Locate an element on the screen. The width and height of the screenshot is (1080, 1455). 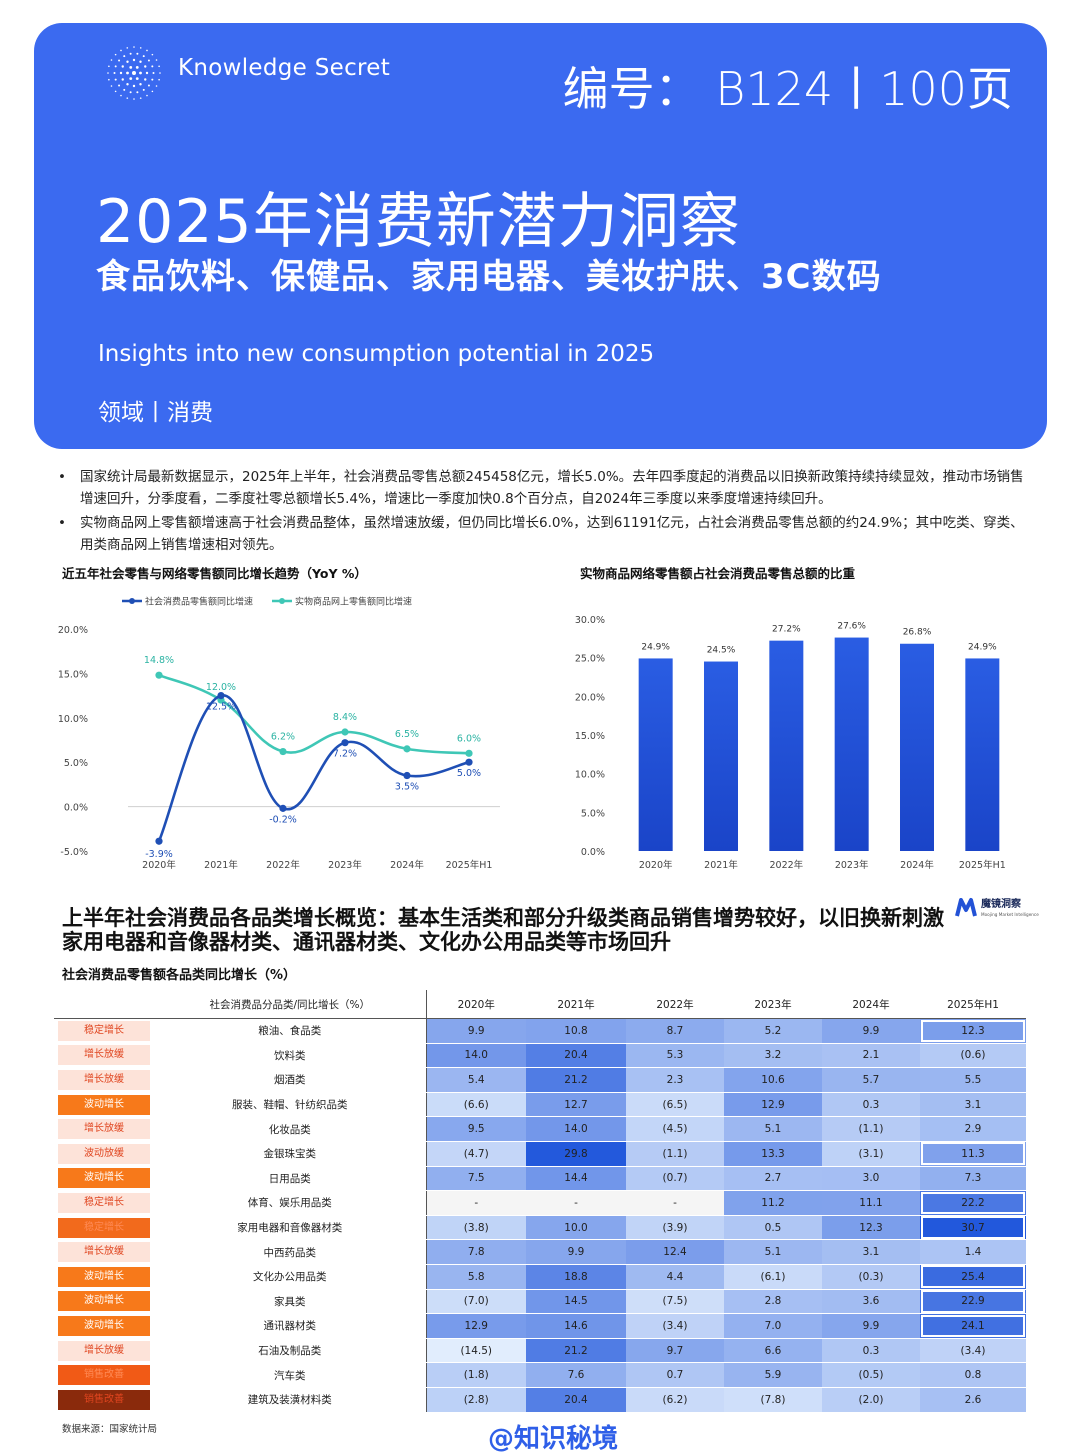
category-name: 化妆品类 is located at coordinates (290, 1129).